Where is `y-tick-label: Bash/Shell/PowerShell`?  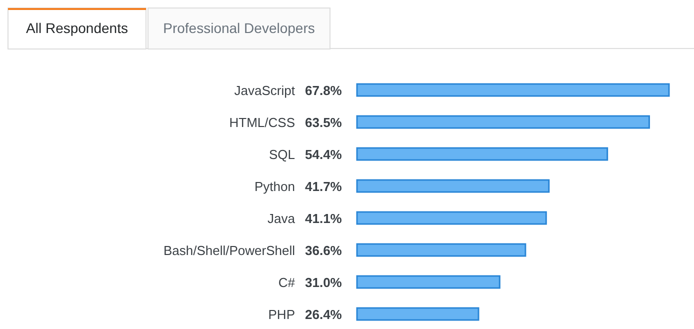
y-tick-label: Bash/Shell/PowerShell is located at coordinates (229, 250).